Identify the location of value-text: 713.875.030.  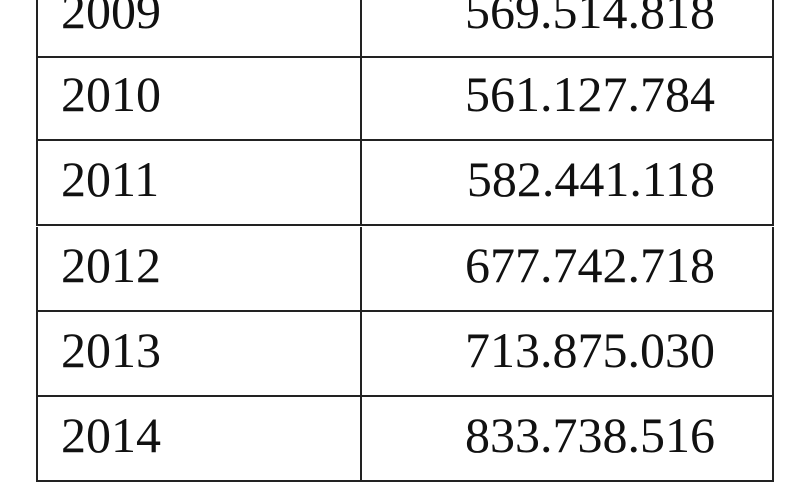
(590, 349).